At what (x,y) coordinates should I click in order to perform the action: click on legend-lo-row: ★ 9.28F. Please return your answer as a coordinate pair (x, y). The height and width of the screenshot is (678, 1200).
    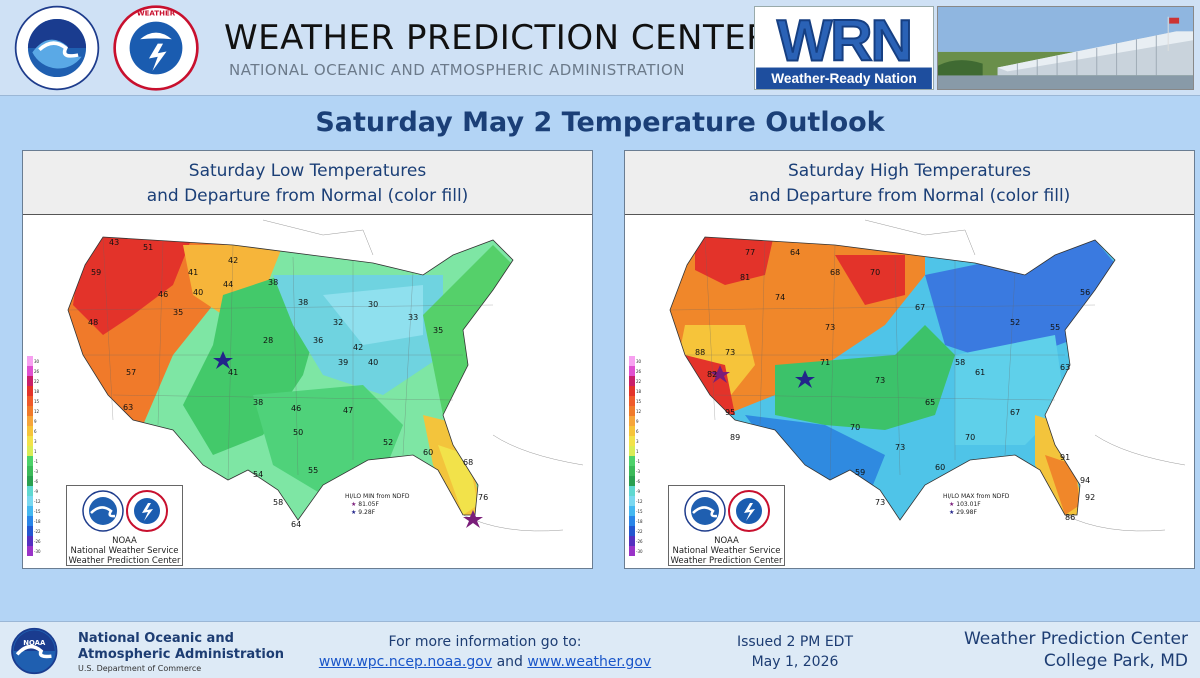
    Looking at the image, I should click on (377, 513).